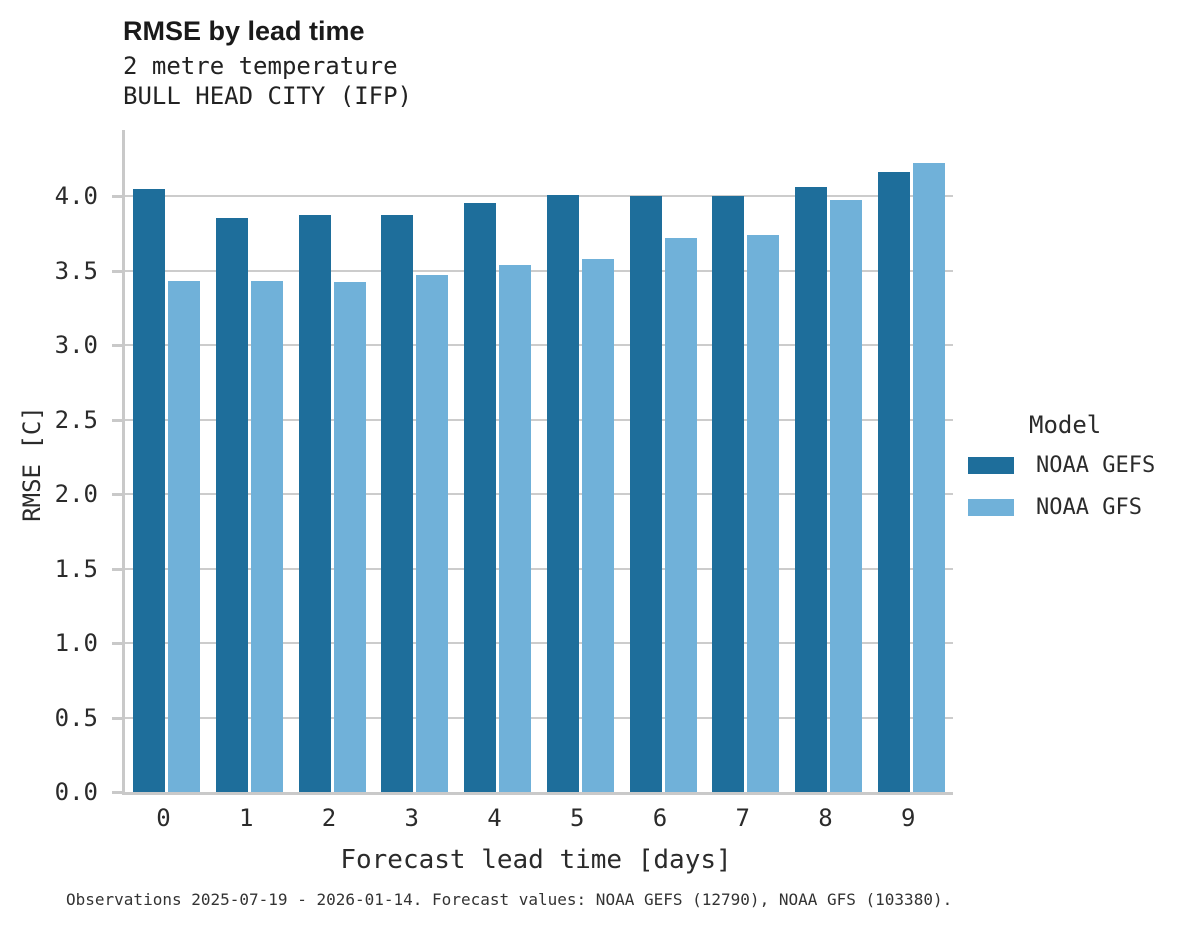 The height and width of the screenshot is (928, 1188). What do you see at coordinates (76, 196) in the screenshot?
I see `y-tick-label-4.0: 4.0` at bounding box center [76, 196].